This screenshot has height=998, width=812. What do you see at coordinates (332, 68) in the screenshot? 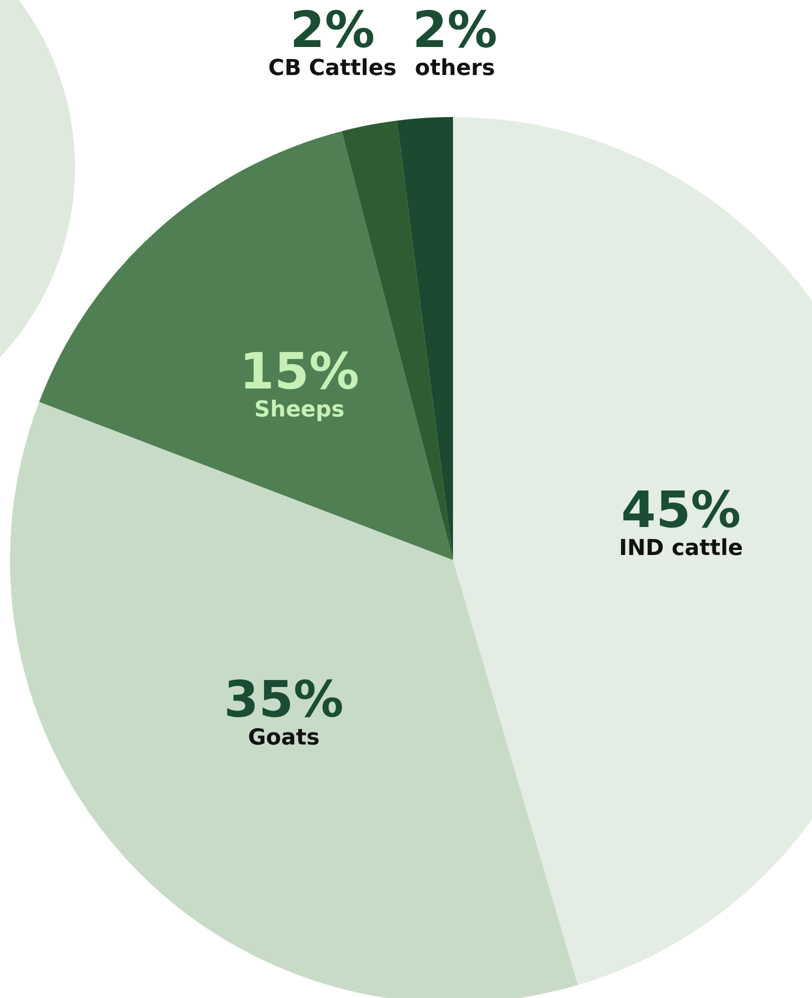
I see `slice-label: CB Cattles` at bounding box center [332, 68].